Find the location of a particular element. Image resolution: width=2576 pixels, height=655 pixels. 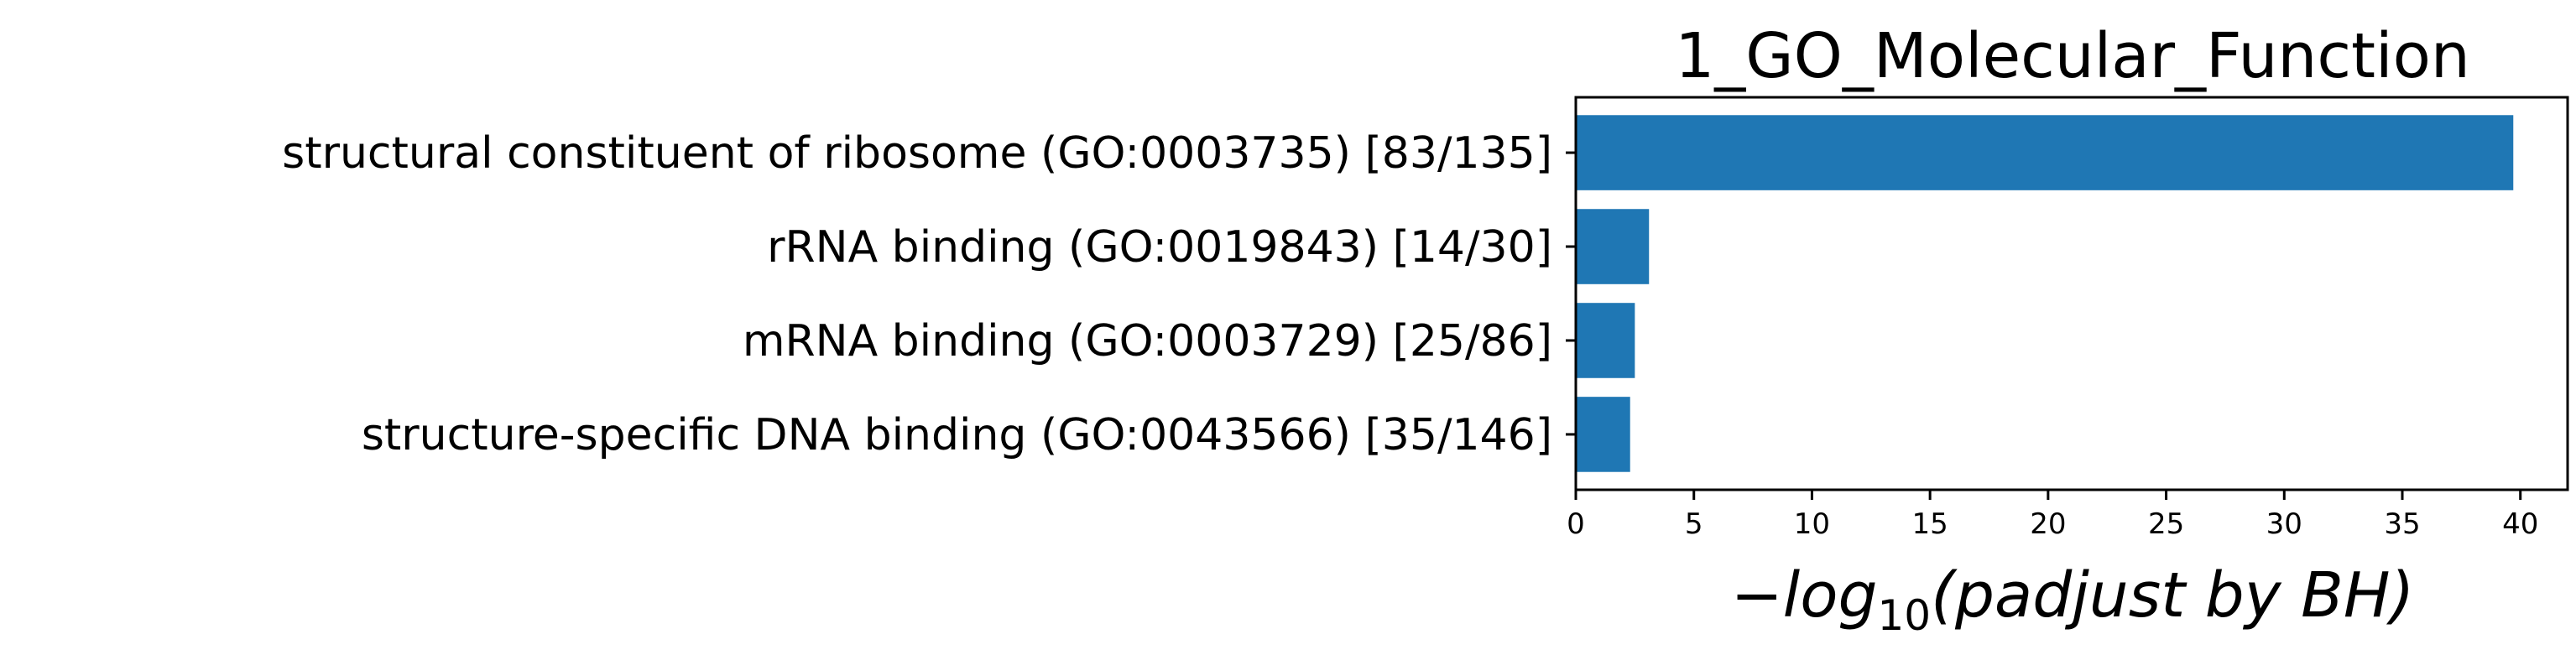

x-axis-label-log: log is located at coordinates (1830, 595).